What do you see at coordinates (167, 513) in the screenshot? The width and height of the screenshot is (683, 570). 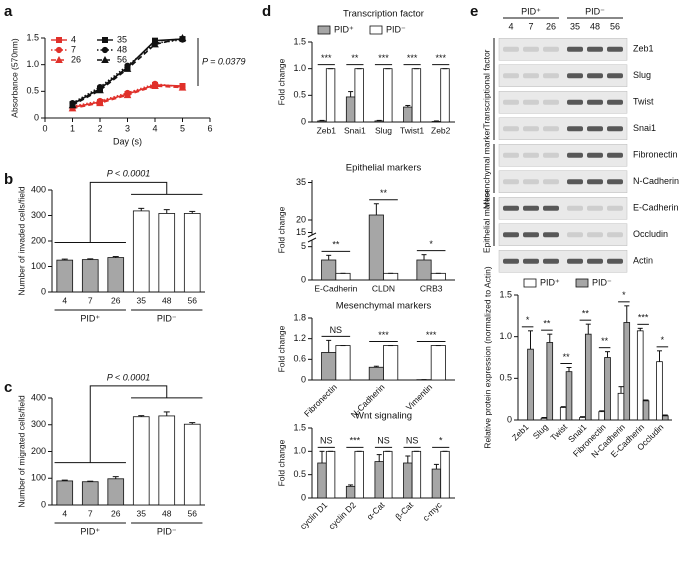 I see `x-tick-label: 48` at bounding box center [167, 513].